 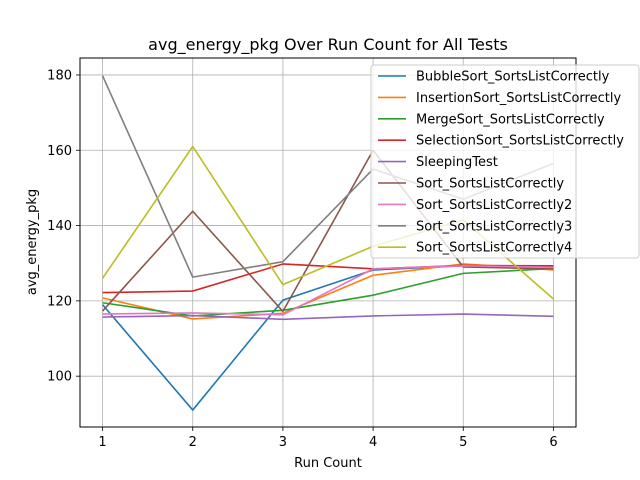 I want to click on x-tick-label: 4, so click(x=373, y=442).